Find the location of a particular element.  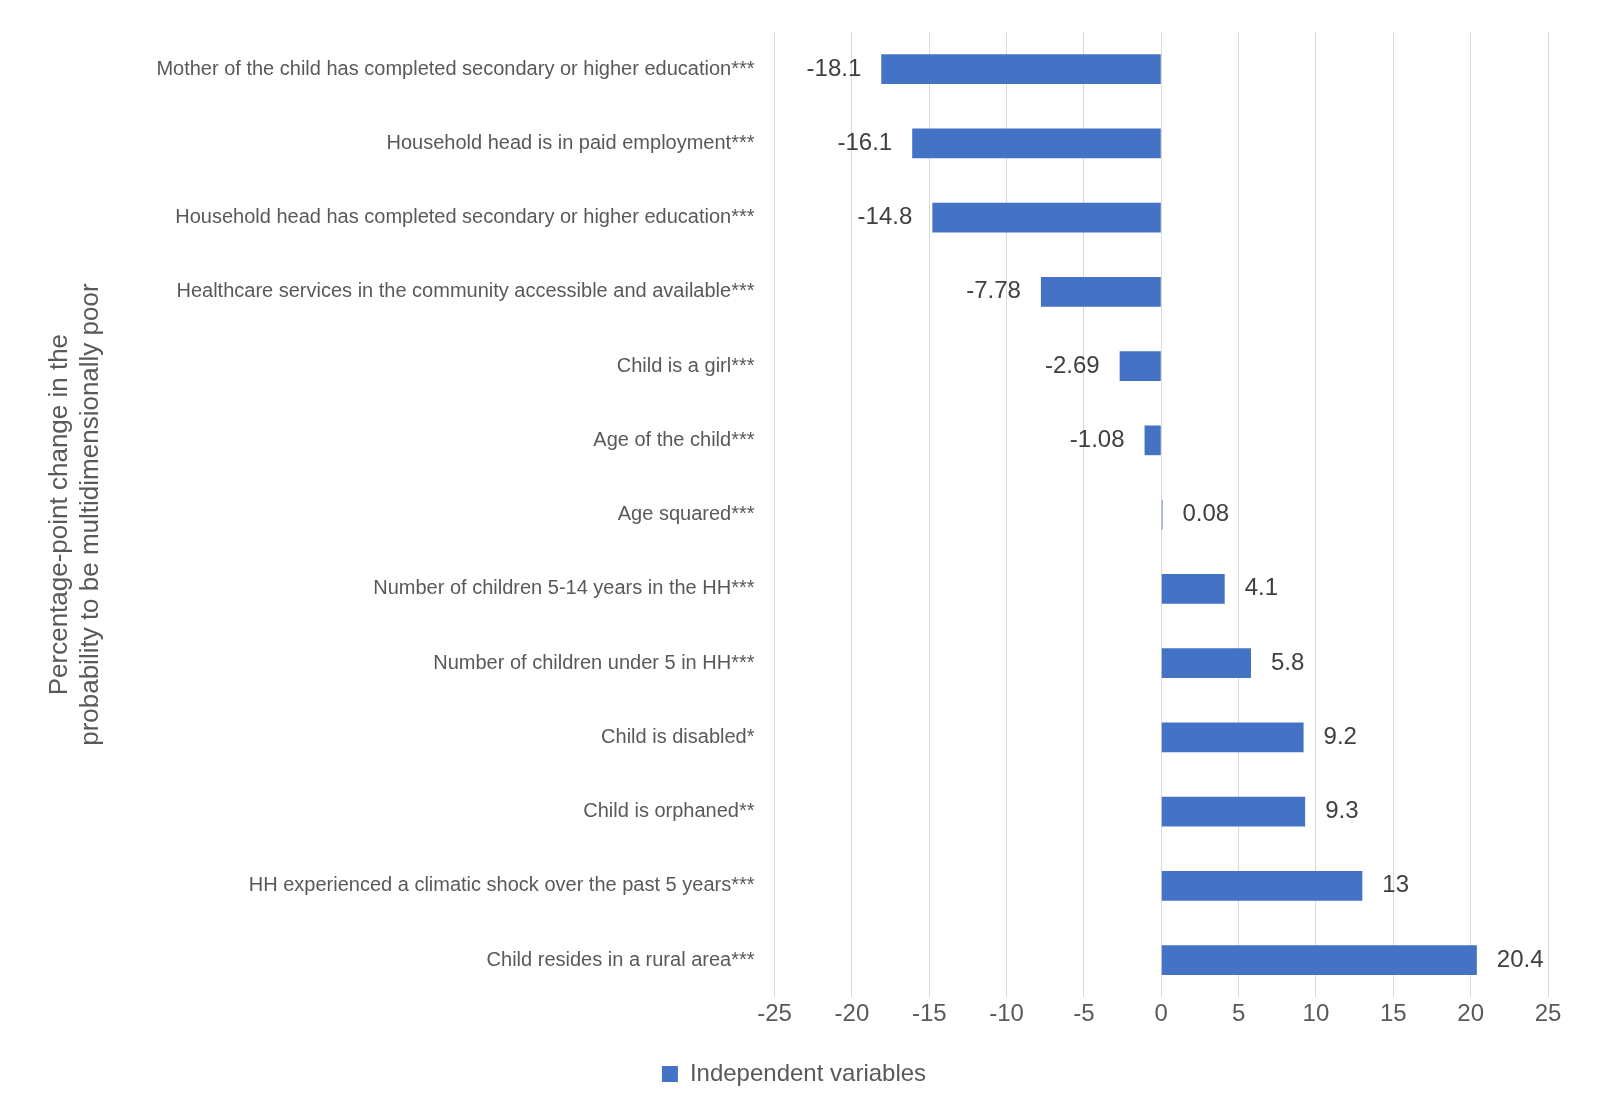

x-tick-label: 25 is located at coordinates (1548, 1013).